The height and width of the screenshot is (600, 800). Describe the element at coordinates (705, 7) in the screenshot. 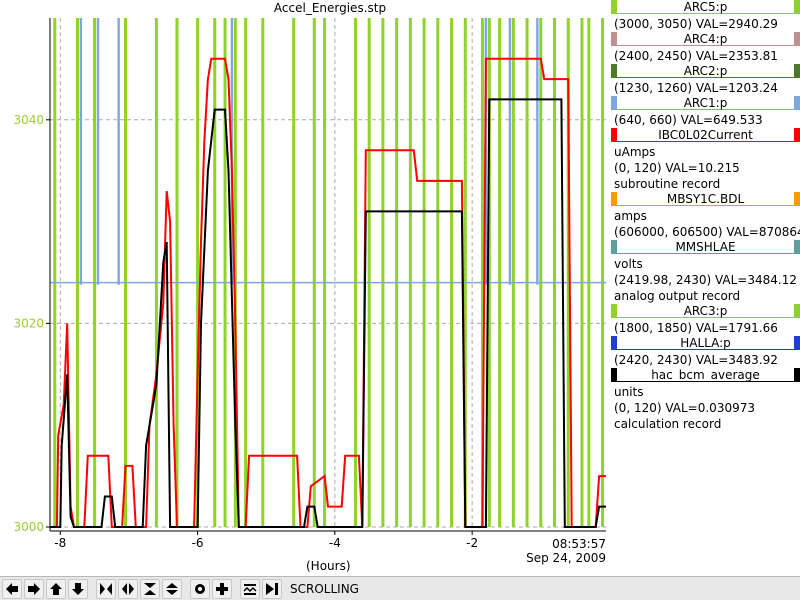

I see `legend-pv-name: ARC5:p` at that location.